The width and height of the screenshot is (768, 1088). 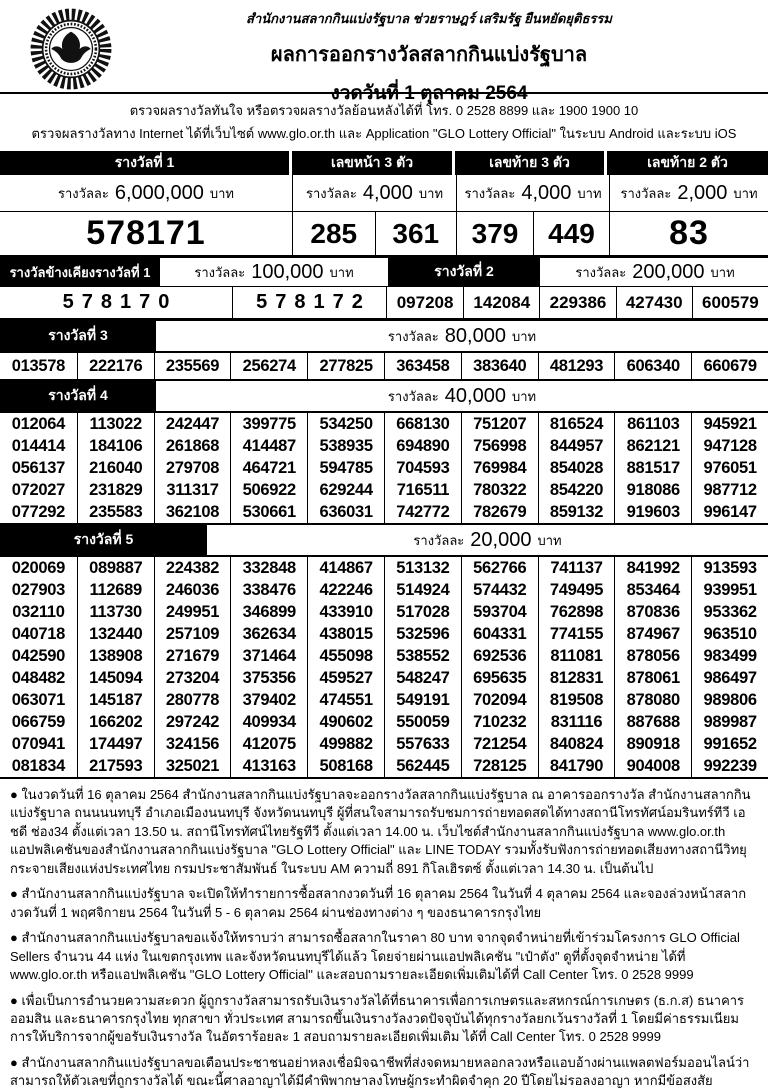 What do you see at coordinates (652, 468) in the screenshot?
I see `fourth-prize-number: 881517` at bounding box center [652, 468].